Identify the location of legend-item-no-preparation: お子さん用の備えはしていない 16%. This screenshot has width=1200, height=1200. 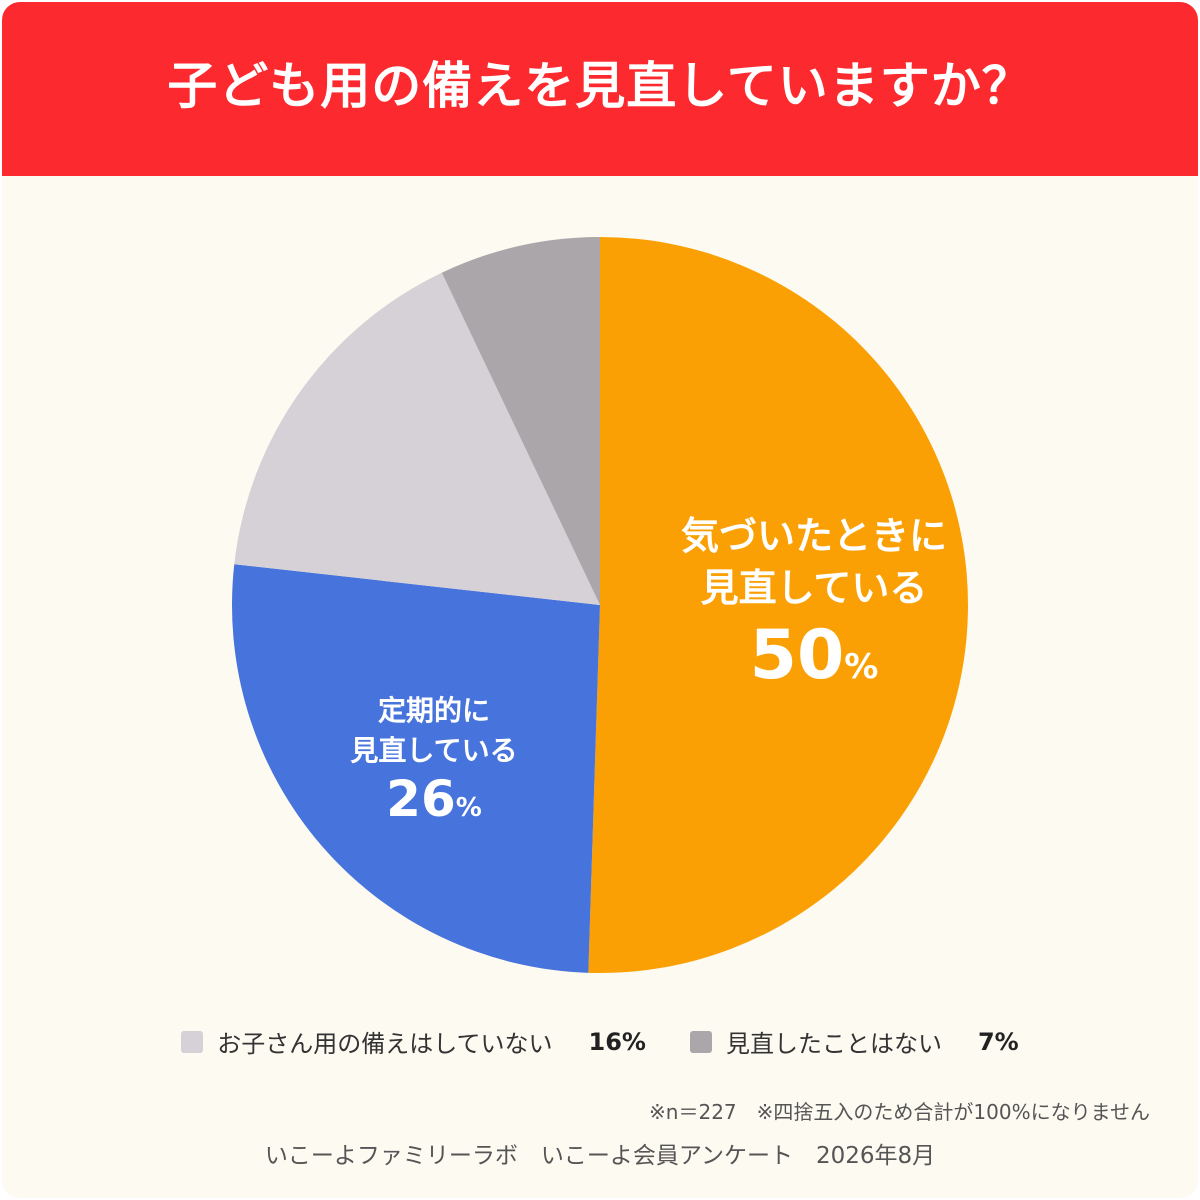
(413, 1041).